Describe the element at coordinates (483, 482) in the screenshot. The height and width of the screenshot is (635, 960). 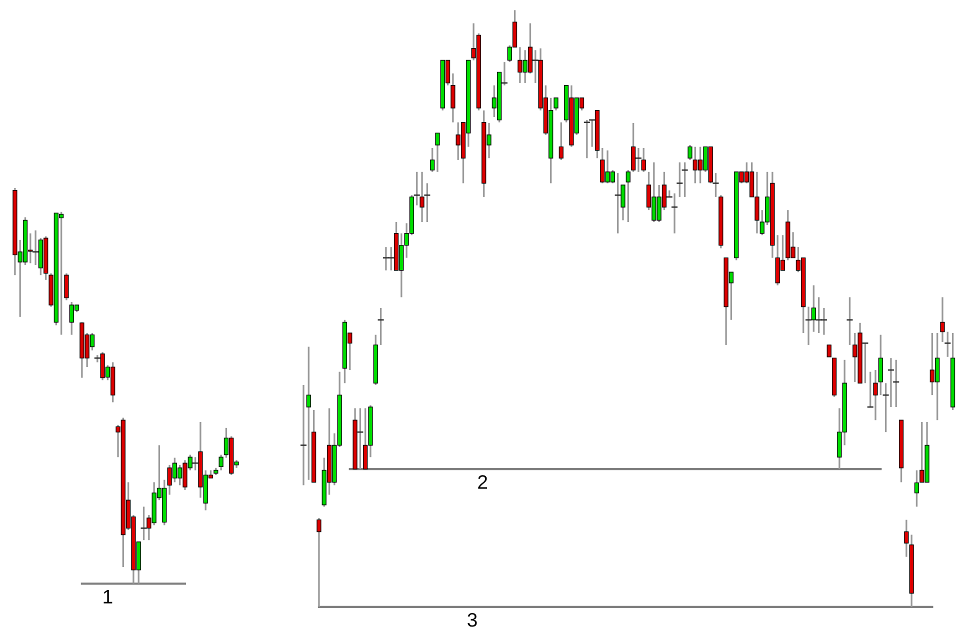
I see `annotation: 2` at that location.